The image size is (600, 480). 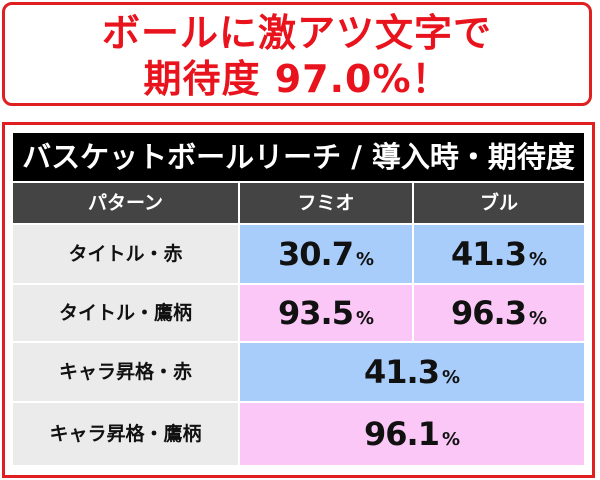 I want to click on cell-title-hawk-fumio: 93.5%, so click(x=326, y=313).